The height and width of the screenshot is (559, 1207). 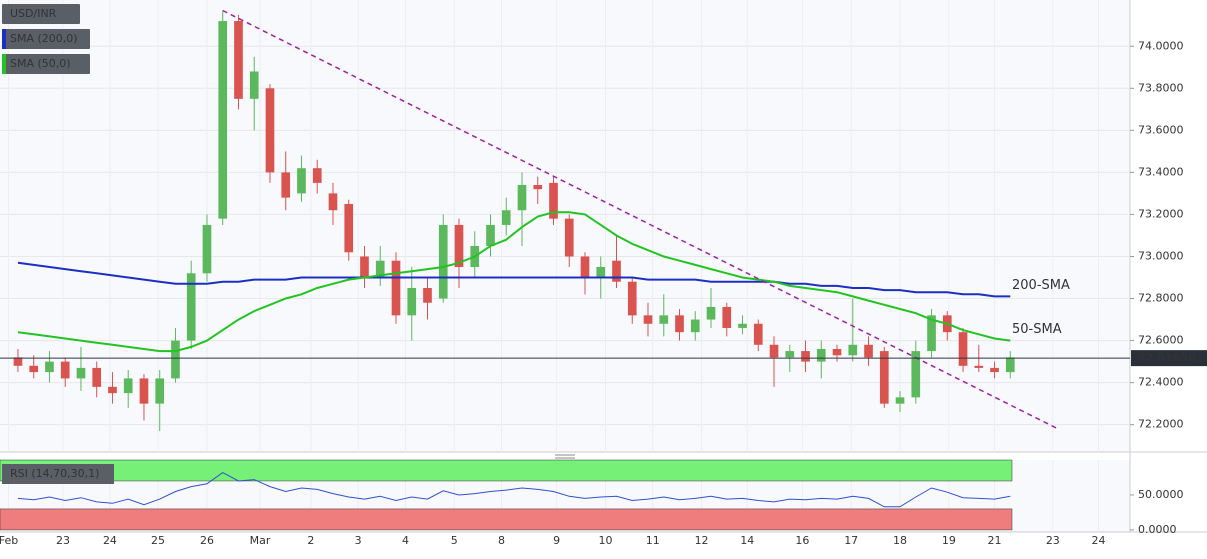 What do you see at coordinates (556, 540) in the screenshot?
I see `x-tick-label: 9` at bounding box center [556, 540].